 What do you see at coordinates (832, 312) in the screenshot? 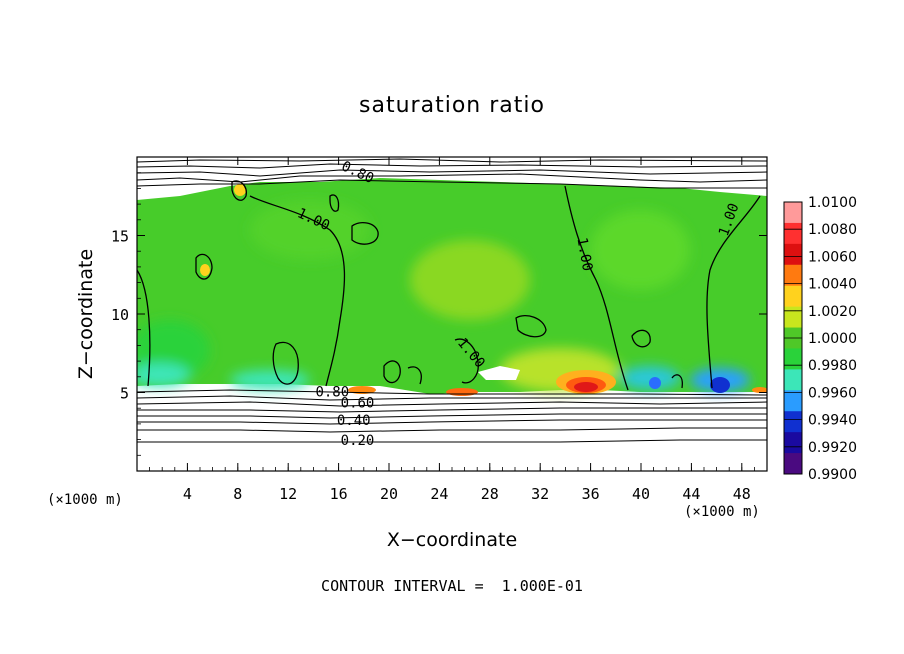
I see `colorbar-label: 1.0020` at bounding box center [832, 312].